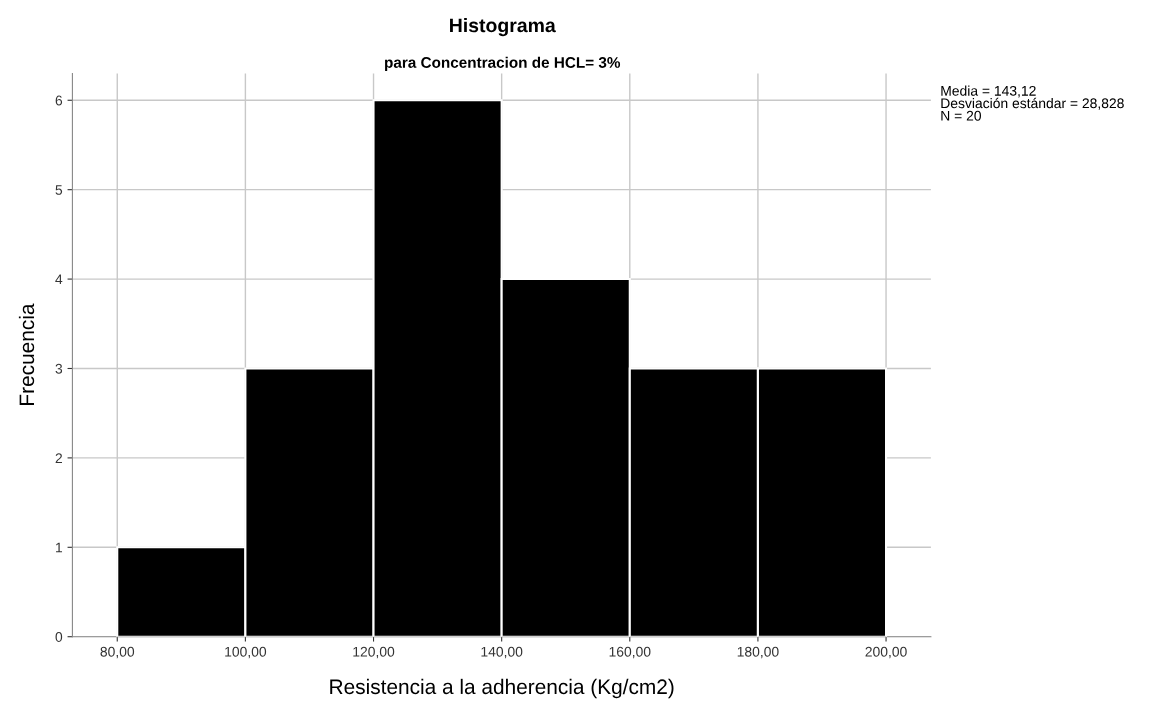 The width and height of the screenshot is (1168, 713). I want to click on y-tick-label: 0, so click(59, 637).